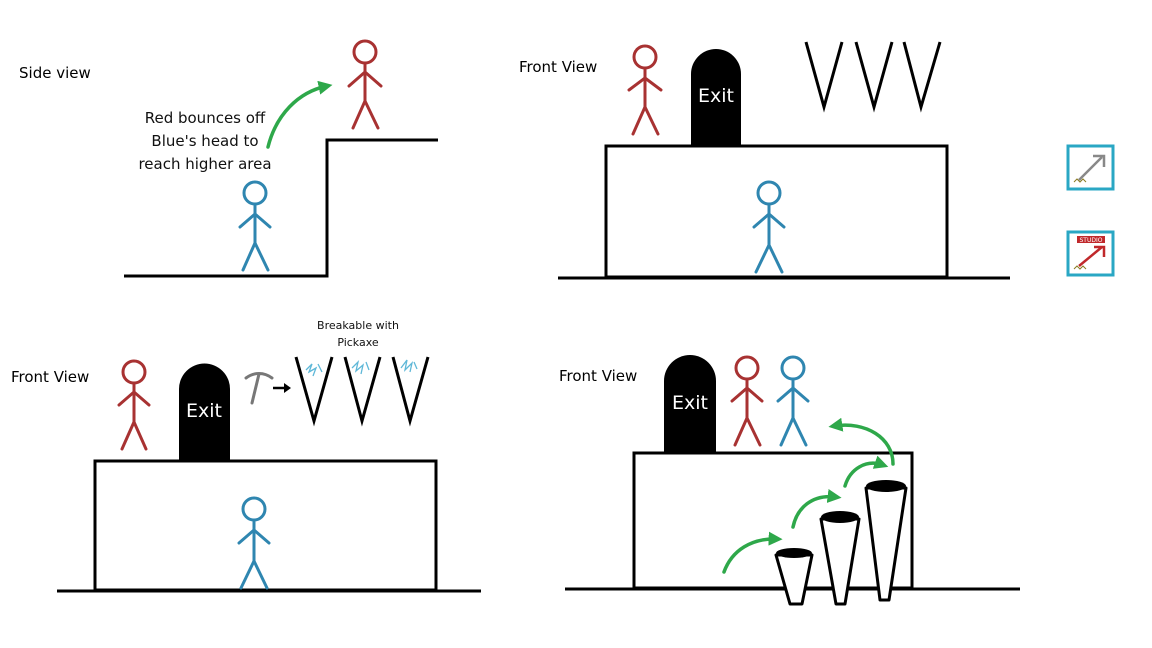 This screenshot has height=648, width=1152. Describe the element at coordinates (840, 558) in the screenshot. I see `pillar-medium` at that location.